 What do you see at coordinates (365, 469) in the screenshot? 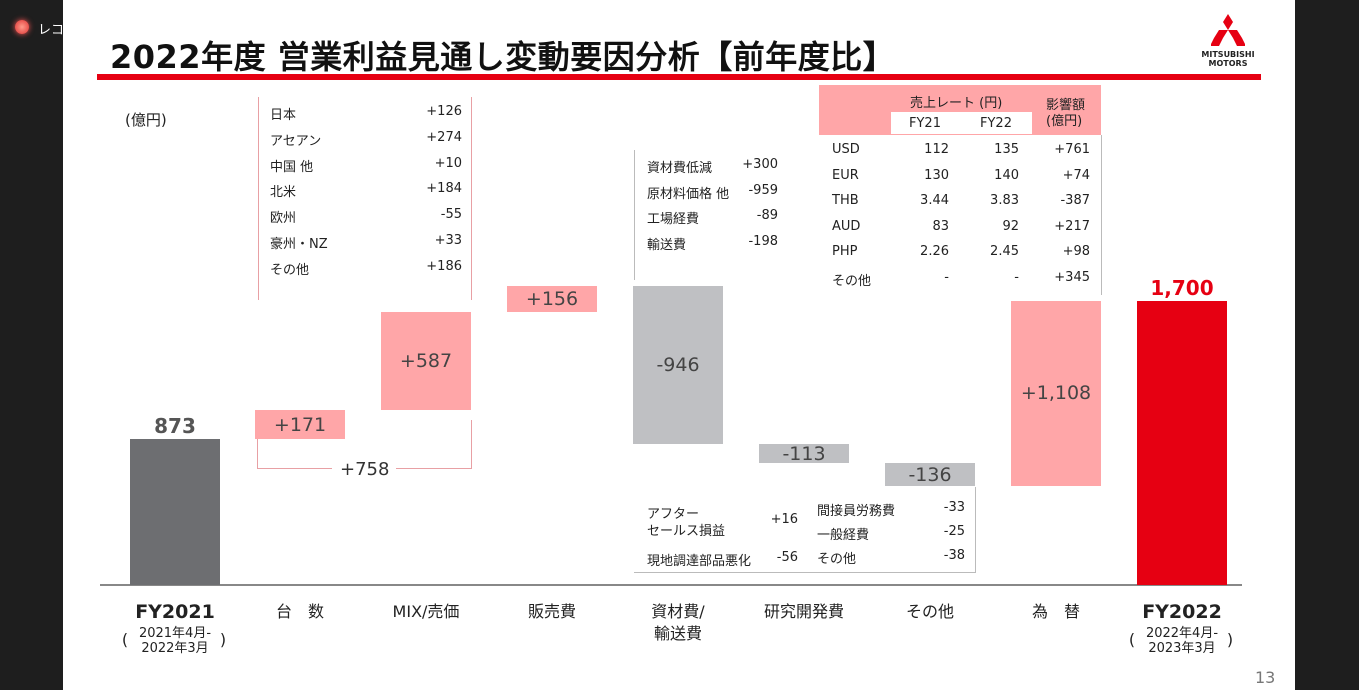
I see `bracket-label: +758` at bounding box center [365, 469].